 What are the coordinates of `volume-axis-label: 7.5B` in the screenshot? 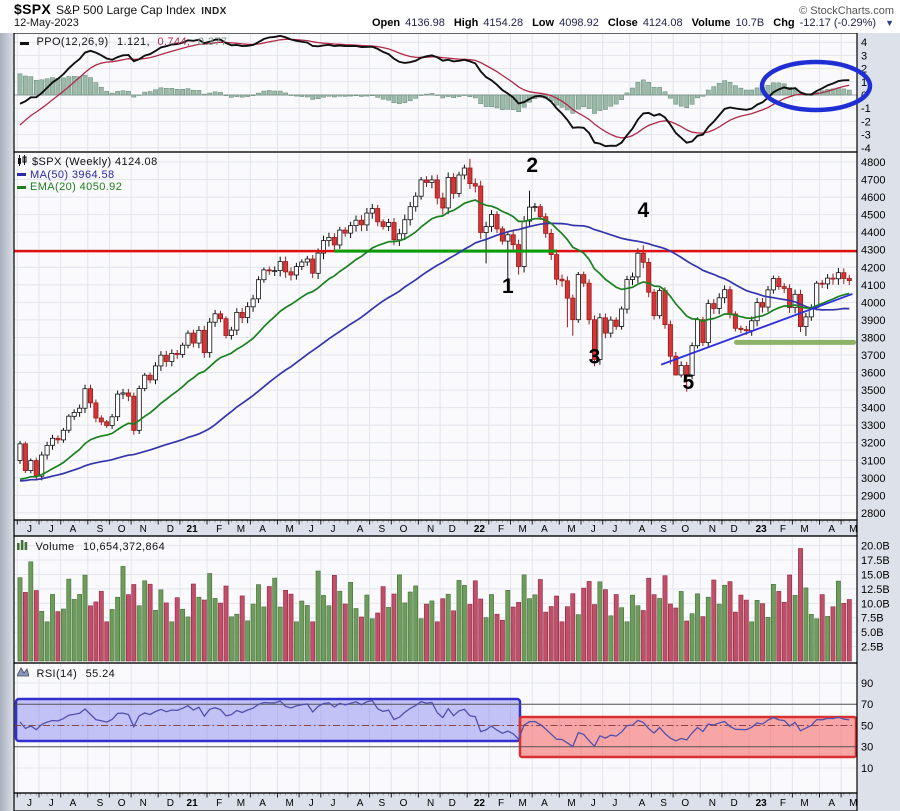 It's located at (872, 619).